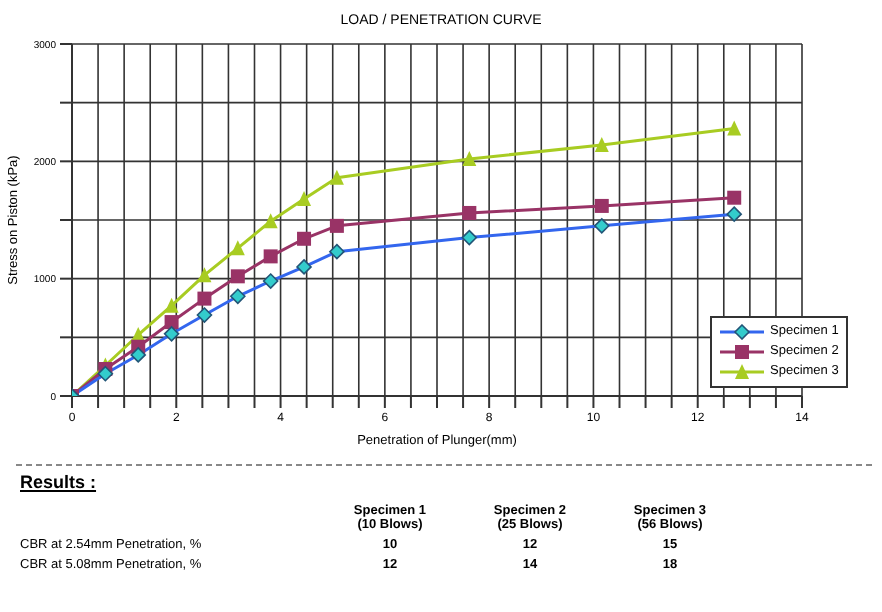 The height and width of the screenshot is (612, 882). I want to click on text: Results :, so click(58, 482).